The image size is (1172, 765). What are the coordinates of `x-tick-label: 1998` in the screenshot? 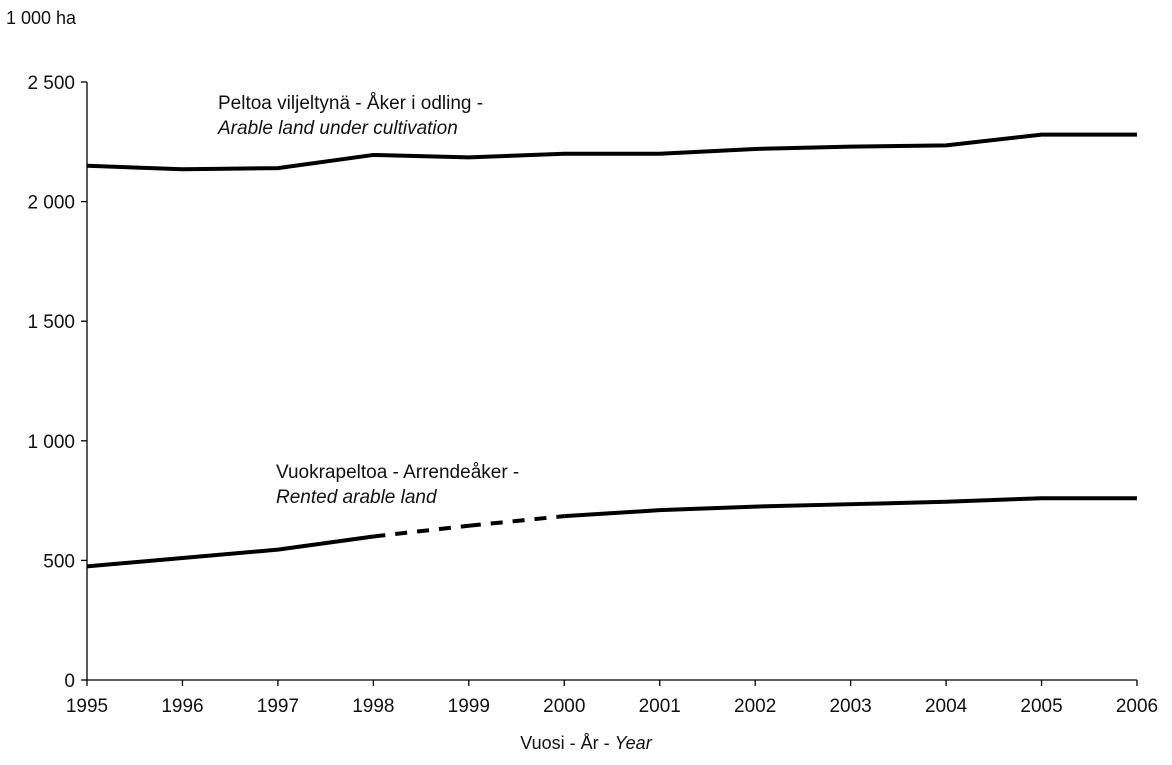 It's located at (373, 706).